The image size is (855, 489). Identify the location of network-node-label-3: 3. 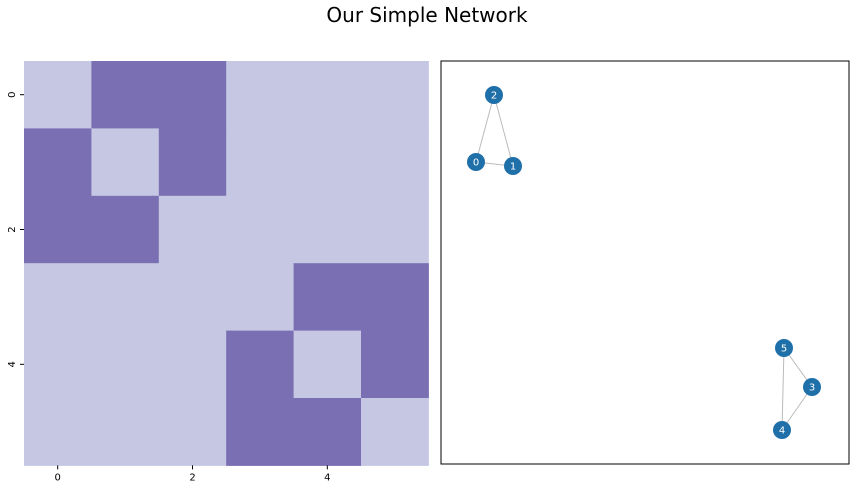
(812, 388).